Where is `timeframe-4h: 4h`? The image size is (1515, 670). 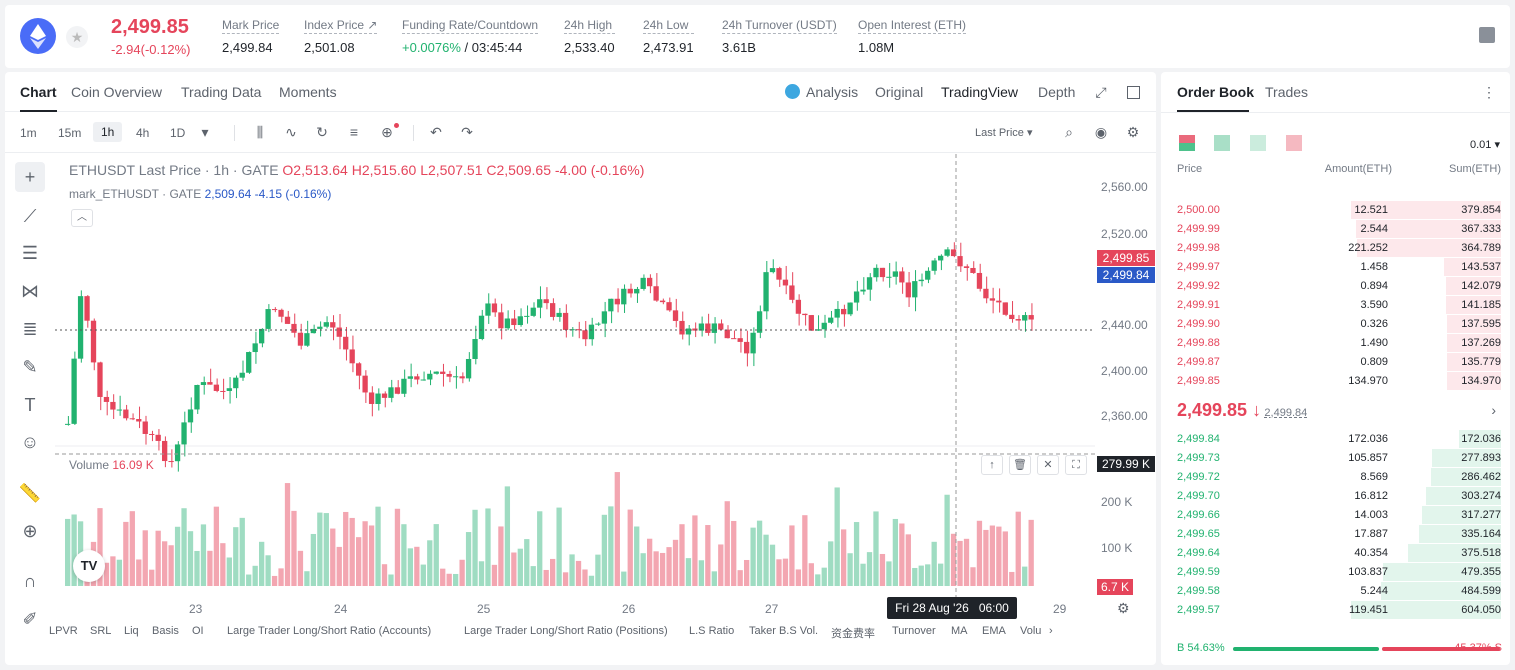
timeframe-4h: 4h is located at coordinates (143, 133).